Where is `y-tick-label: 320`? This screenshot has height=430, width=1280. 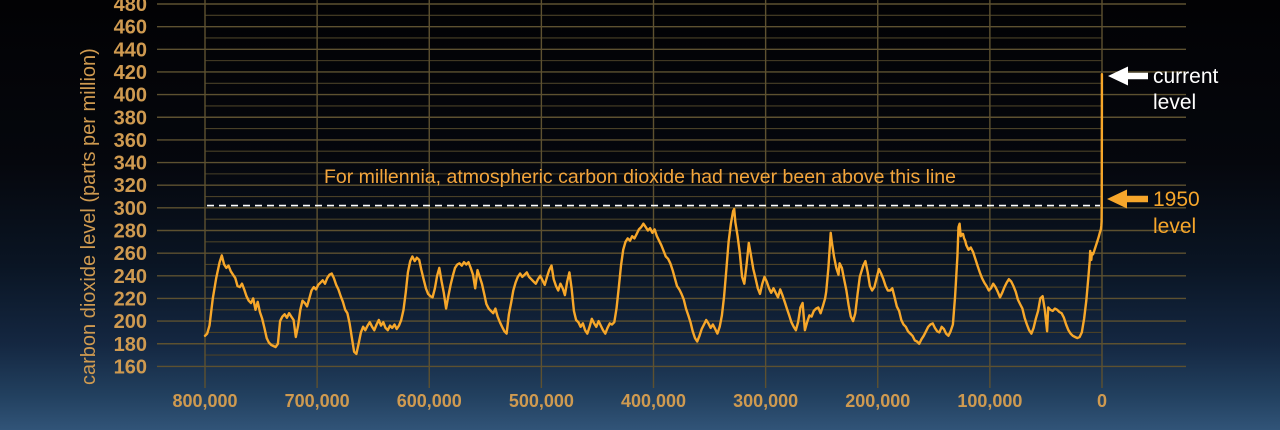
y-tick-label: 320 is located at coordinates (130, 186).